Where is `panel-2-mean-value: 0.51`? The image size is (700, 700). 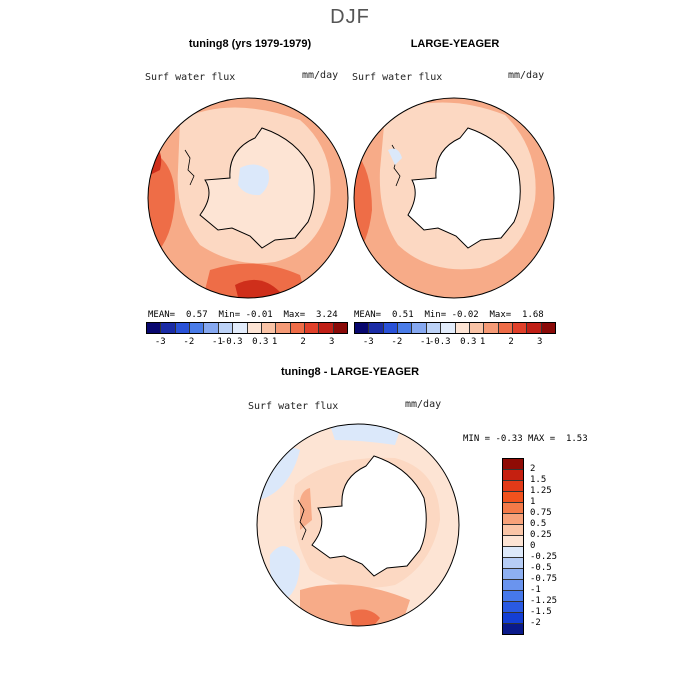 panel-2-mean-value: 0.51 is located at coordinates (402, 315).